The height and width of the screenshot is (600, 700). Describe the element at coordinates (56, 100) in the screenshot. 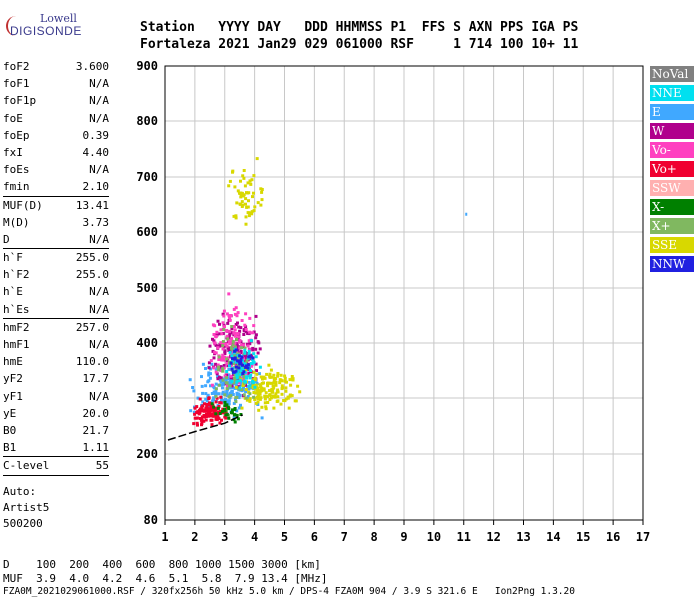

I see `param-row: foF1p N/A` at that location.